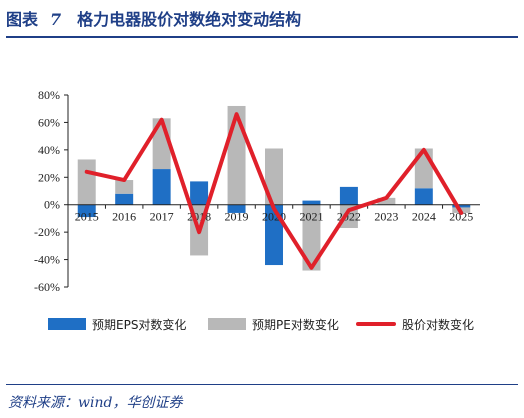 The image size is (524, 418). I want to click on title-rule, so click(262, 37).